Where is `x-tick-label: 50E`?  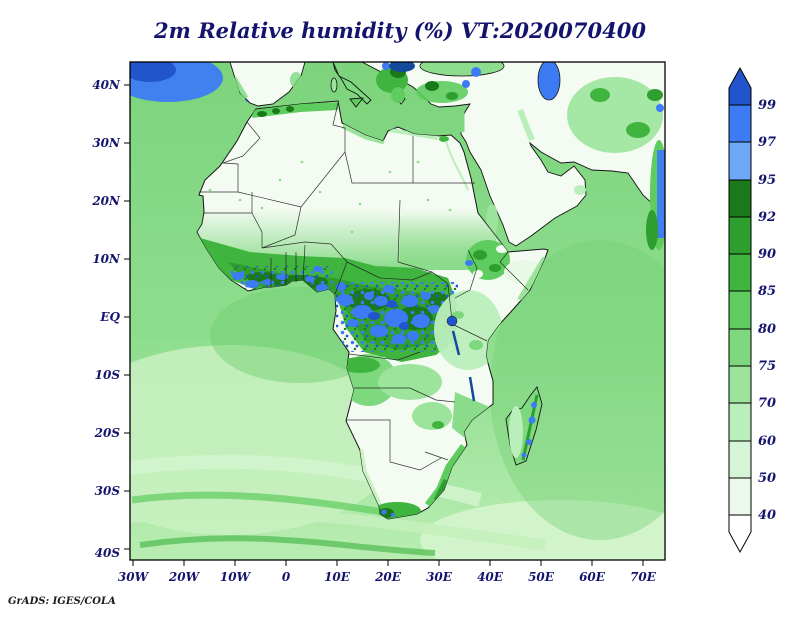
x-tick-label: 50E is located at coordinates (541, 577).